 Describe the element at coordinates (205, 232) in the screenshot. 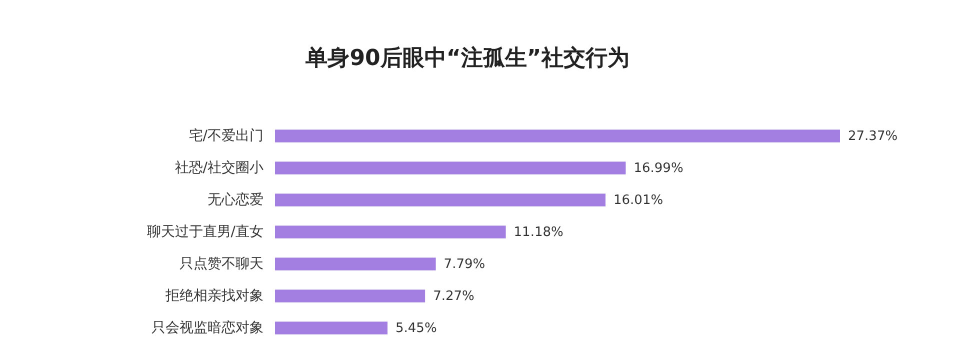

I see `y-tick-label: 聊天过于直男/直女` at that location.